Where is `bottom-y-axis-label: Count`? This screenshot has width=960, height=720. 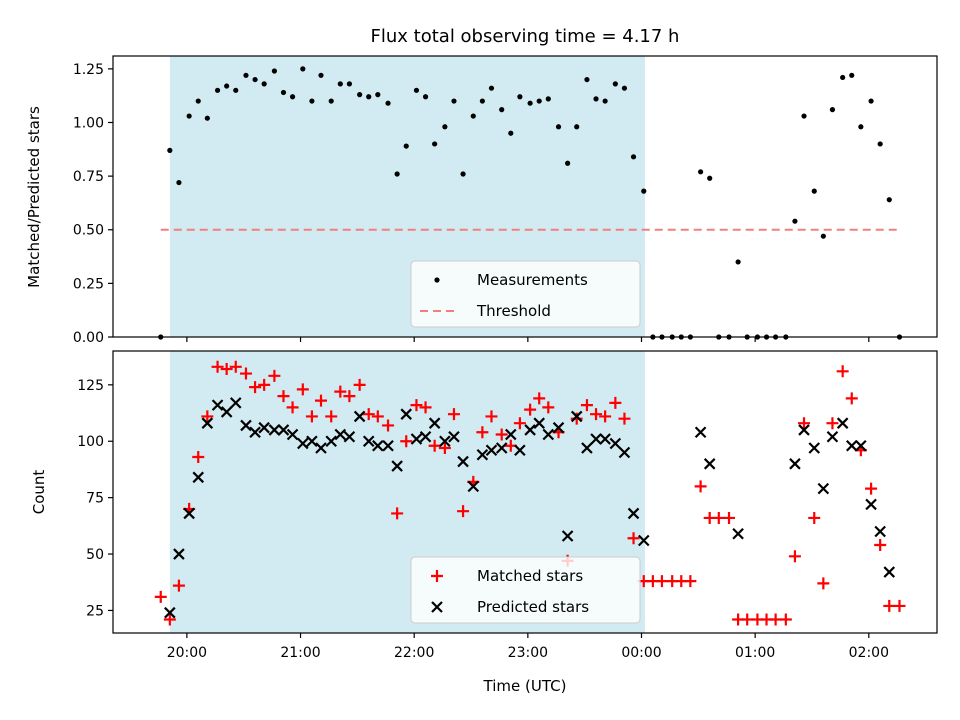
bottom-y-axis-label: Count is located at coordinates (39, 492).